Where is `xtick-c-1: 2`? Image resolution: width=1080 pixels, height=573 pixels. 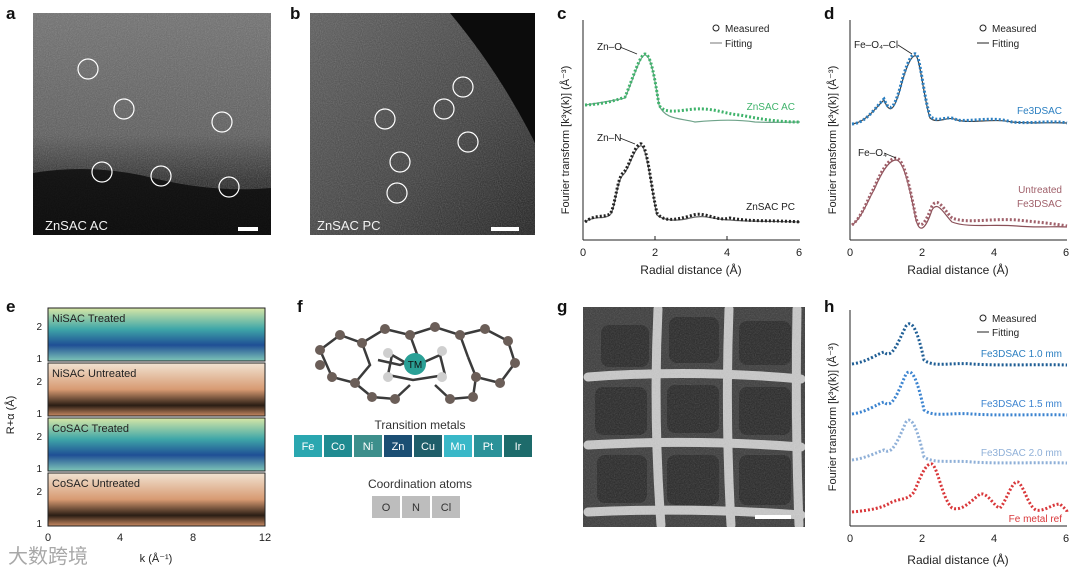 xtick-c-1: 2 is located at coordinates (655, 253).